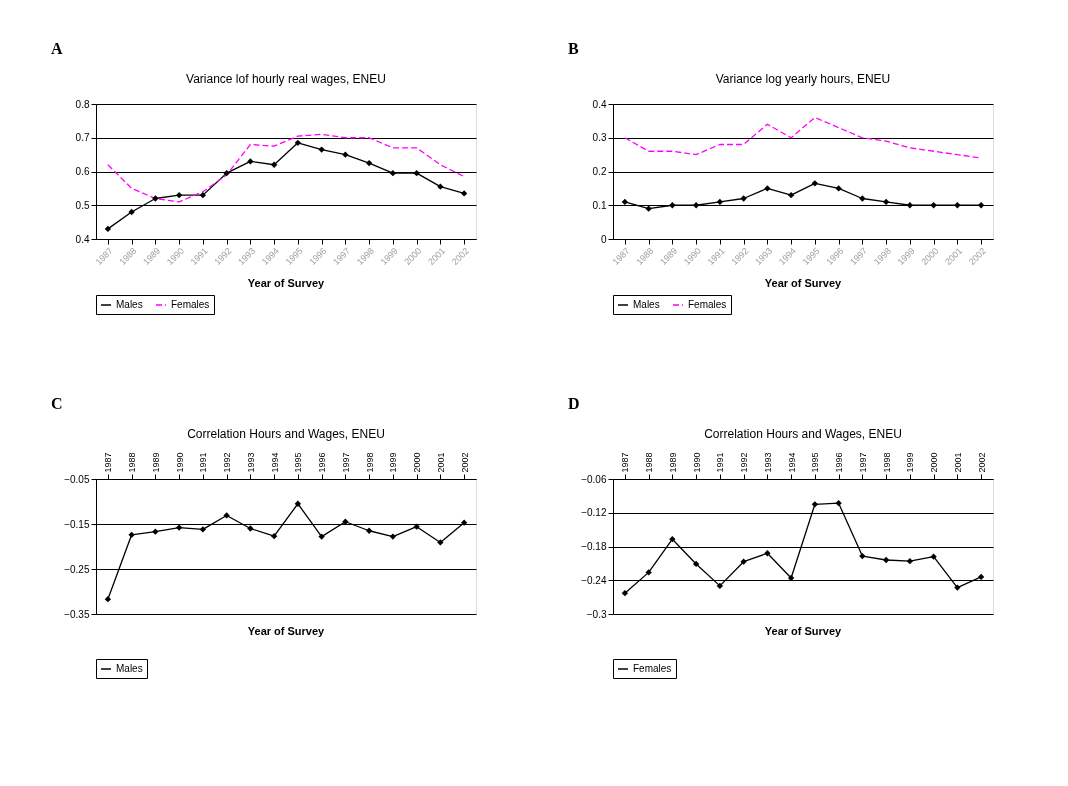 The height and width of the screenshot is (786, 1068). Describe the element at coordinates (77, 479) in the screenshot. I see `y-tick-label: −0.05` at that location.